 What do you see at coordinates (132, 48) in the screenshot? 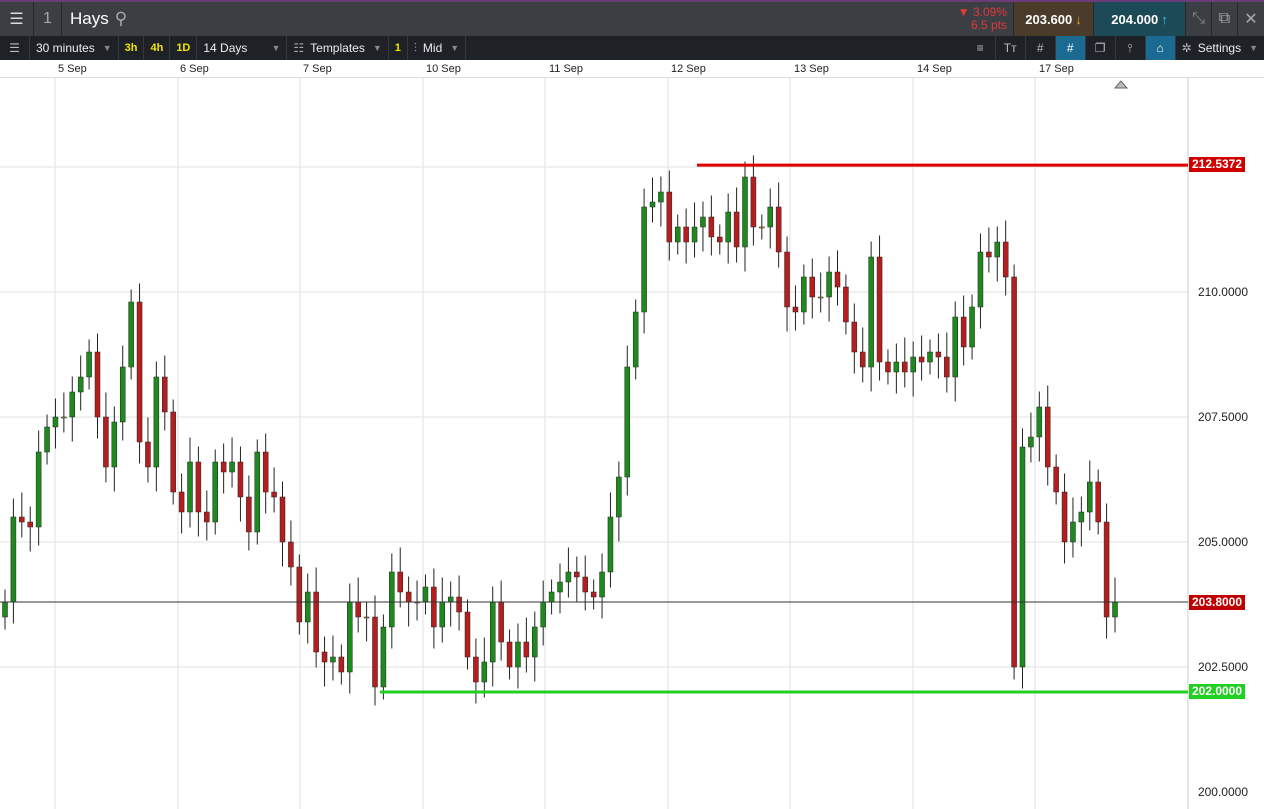
I see `quick-3h: 3h` at bounding box center [132, 48].